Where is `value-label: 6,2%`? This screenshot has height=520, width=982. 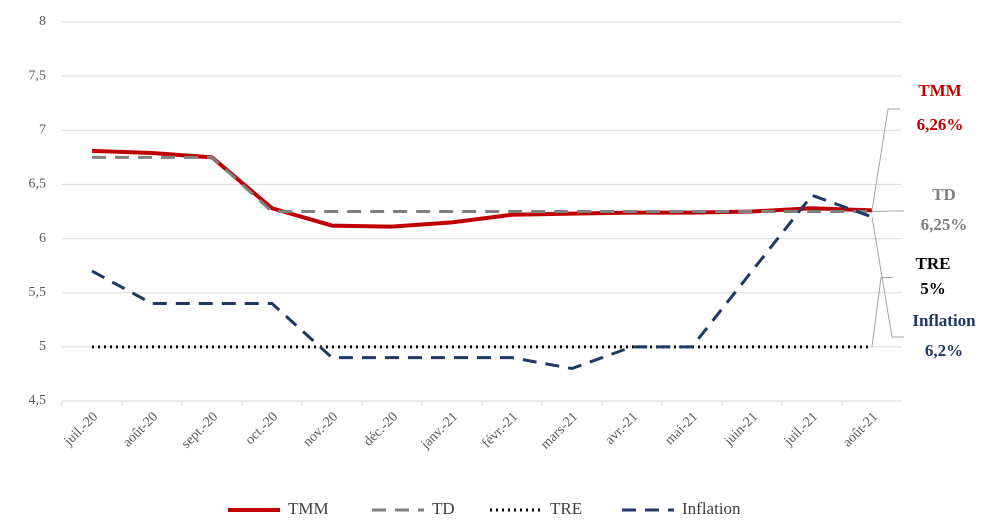
value-label: 6,2% is located at coordinates (944, 350).